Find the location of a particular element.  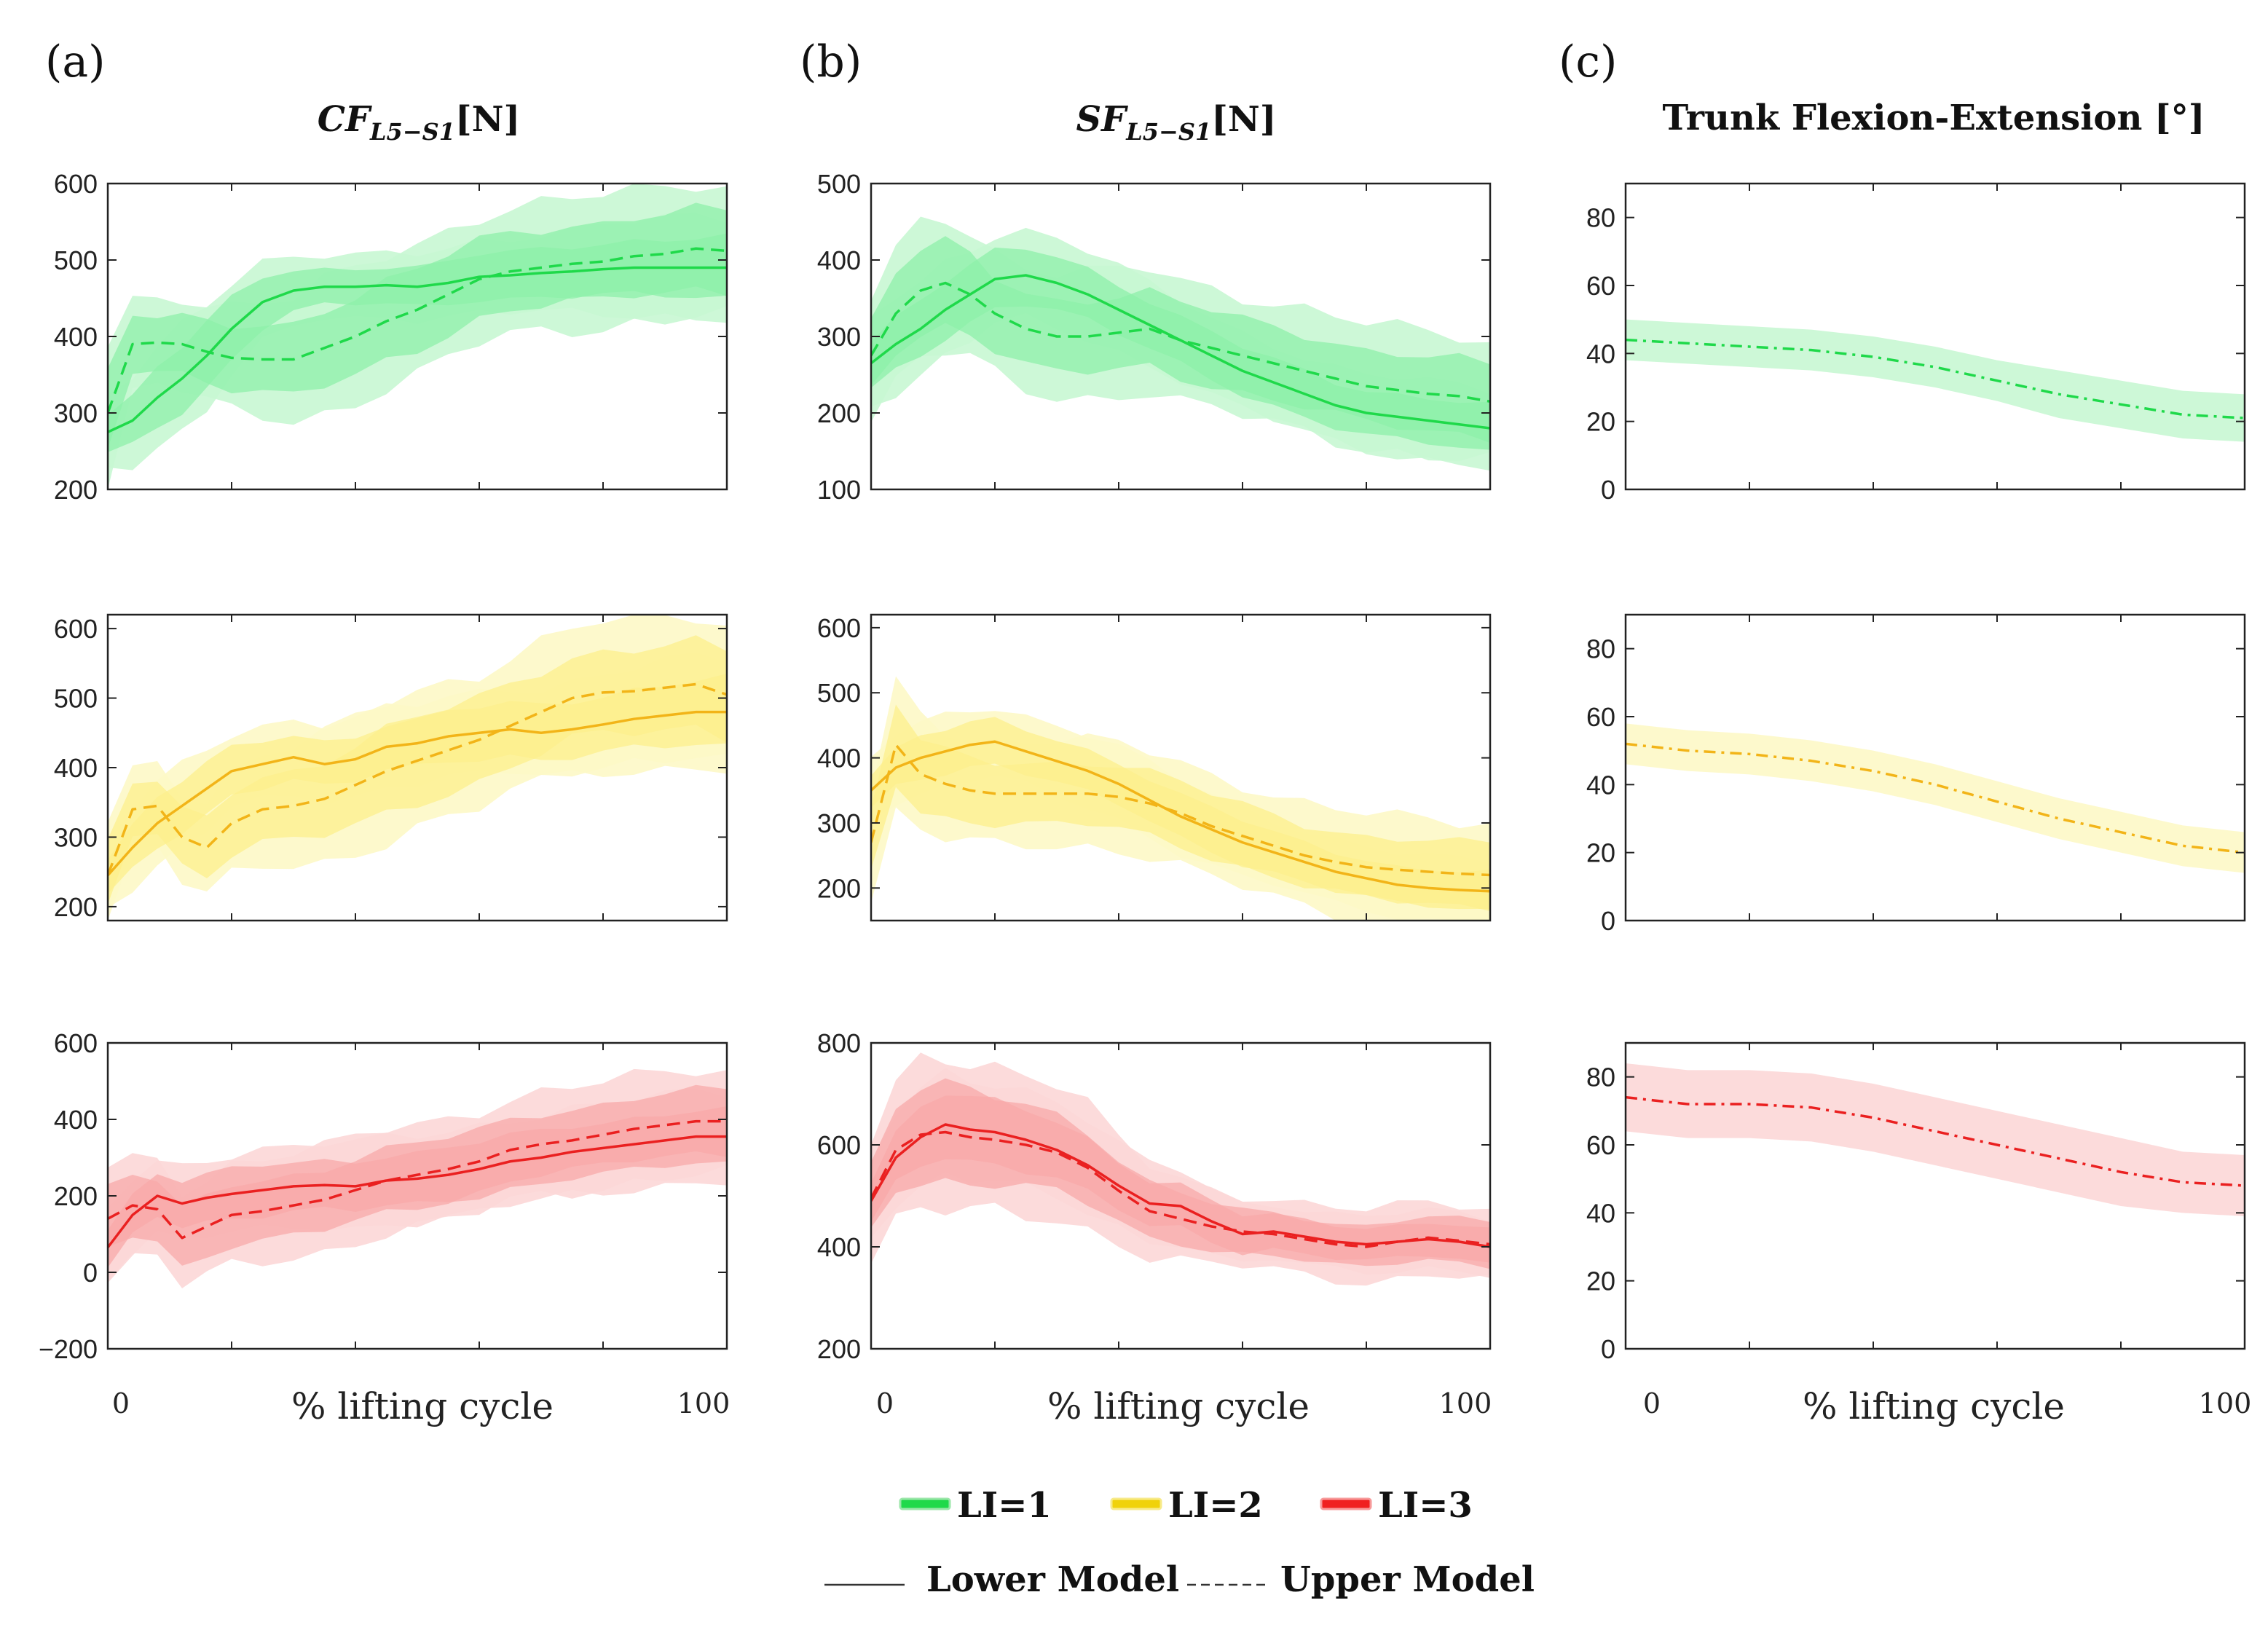

chart-b-row1: 500 400 300 200 100 is located at coordinates (1154, 337).